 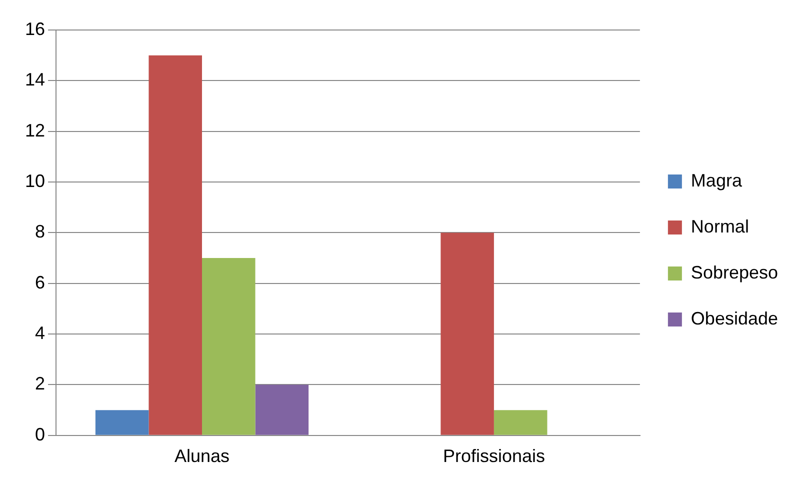 I want to click on legend-label: Normal, so click(x=719, y=226).